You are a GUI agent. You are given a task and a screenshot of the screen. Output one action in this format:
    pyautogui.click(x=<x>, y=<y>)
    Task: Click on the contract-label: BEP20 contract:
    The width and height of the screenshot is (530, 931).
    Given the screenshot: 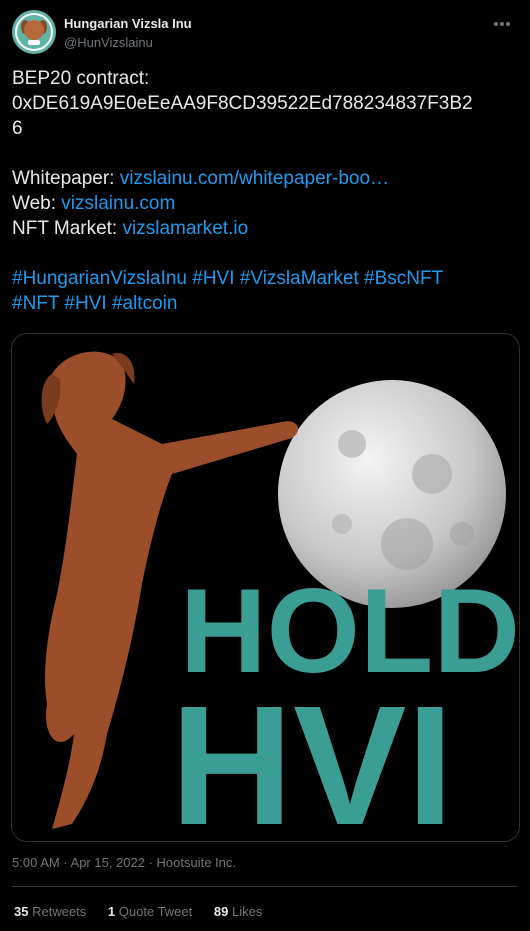 What is the action you would take?
    pyautogui.click(x=81, y=78)
    